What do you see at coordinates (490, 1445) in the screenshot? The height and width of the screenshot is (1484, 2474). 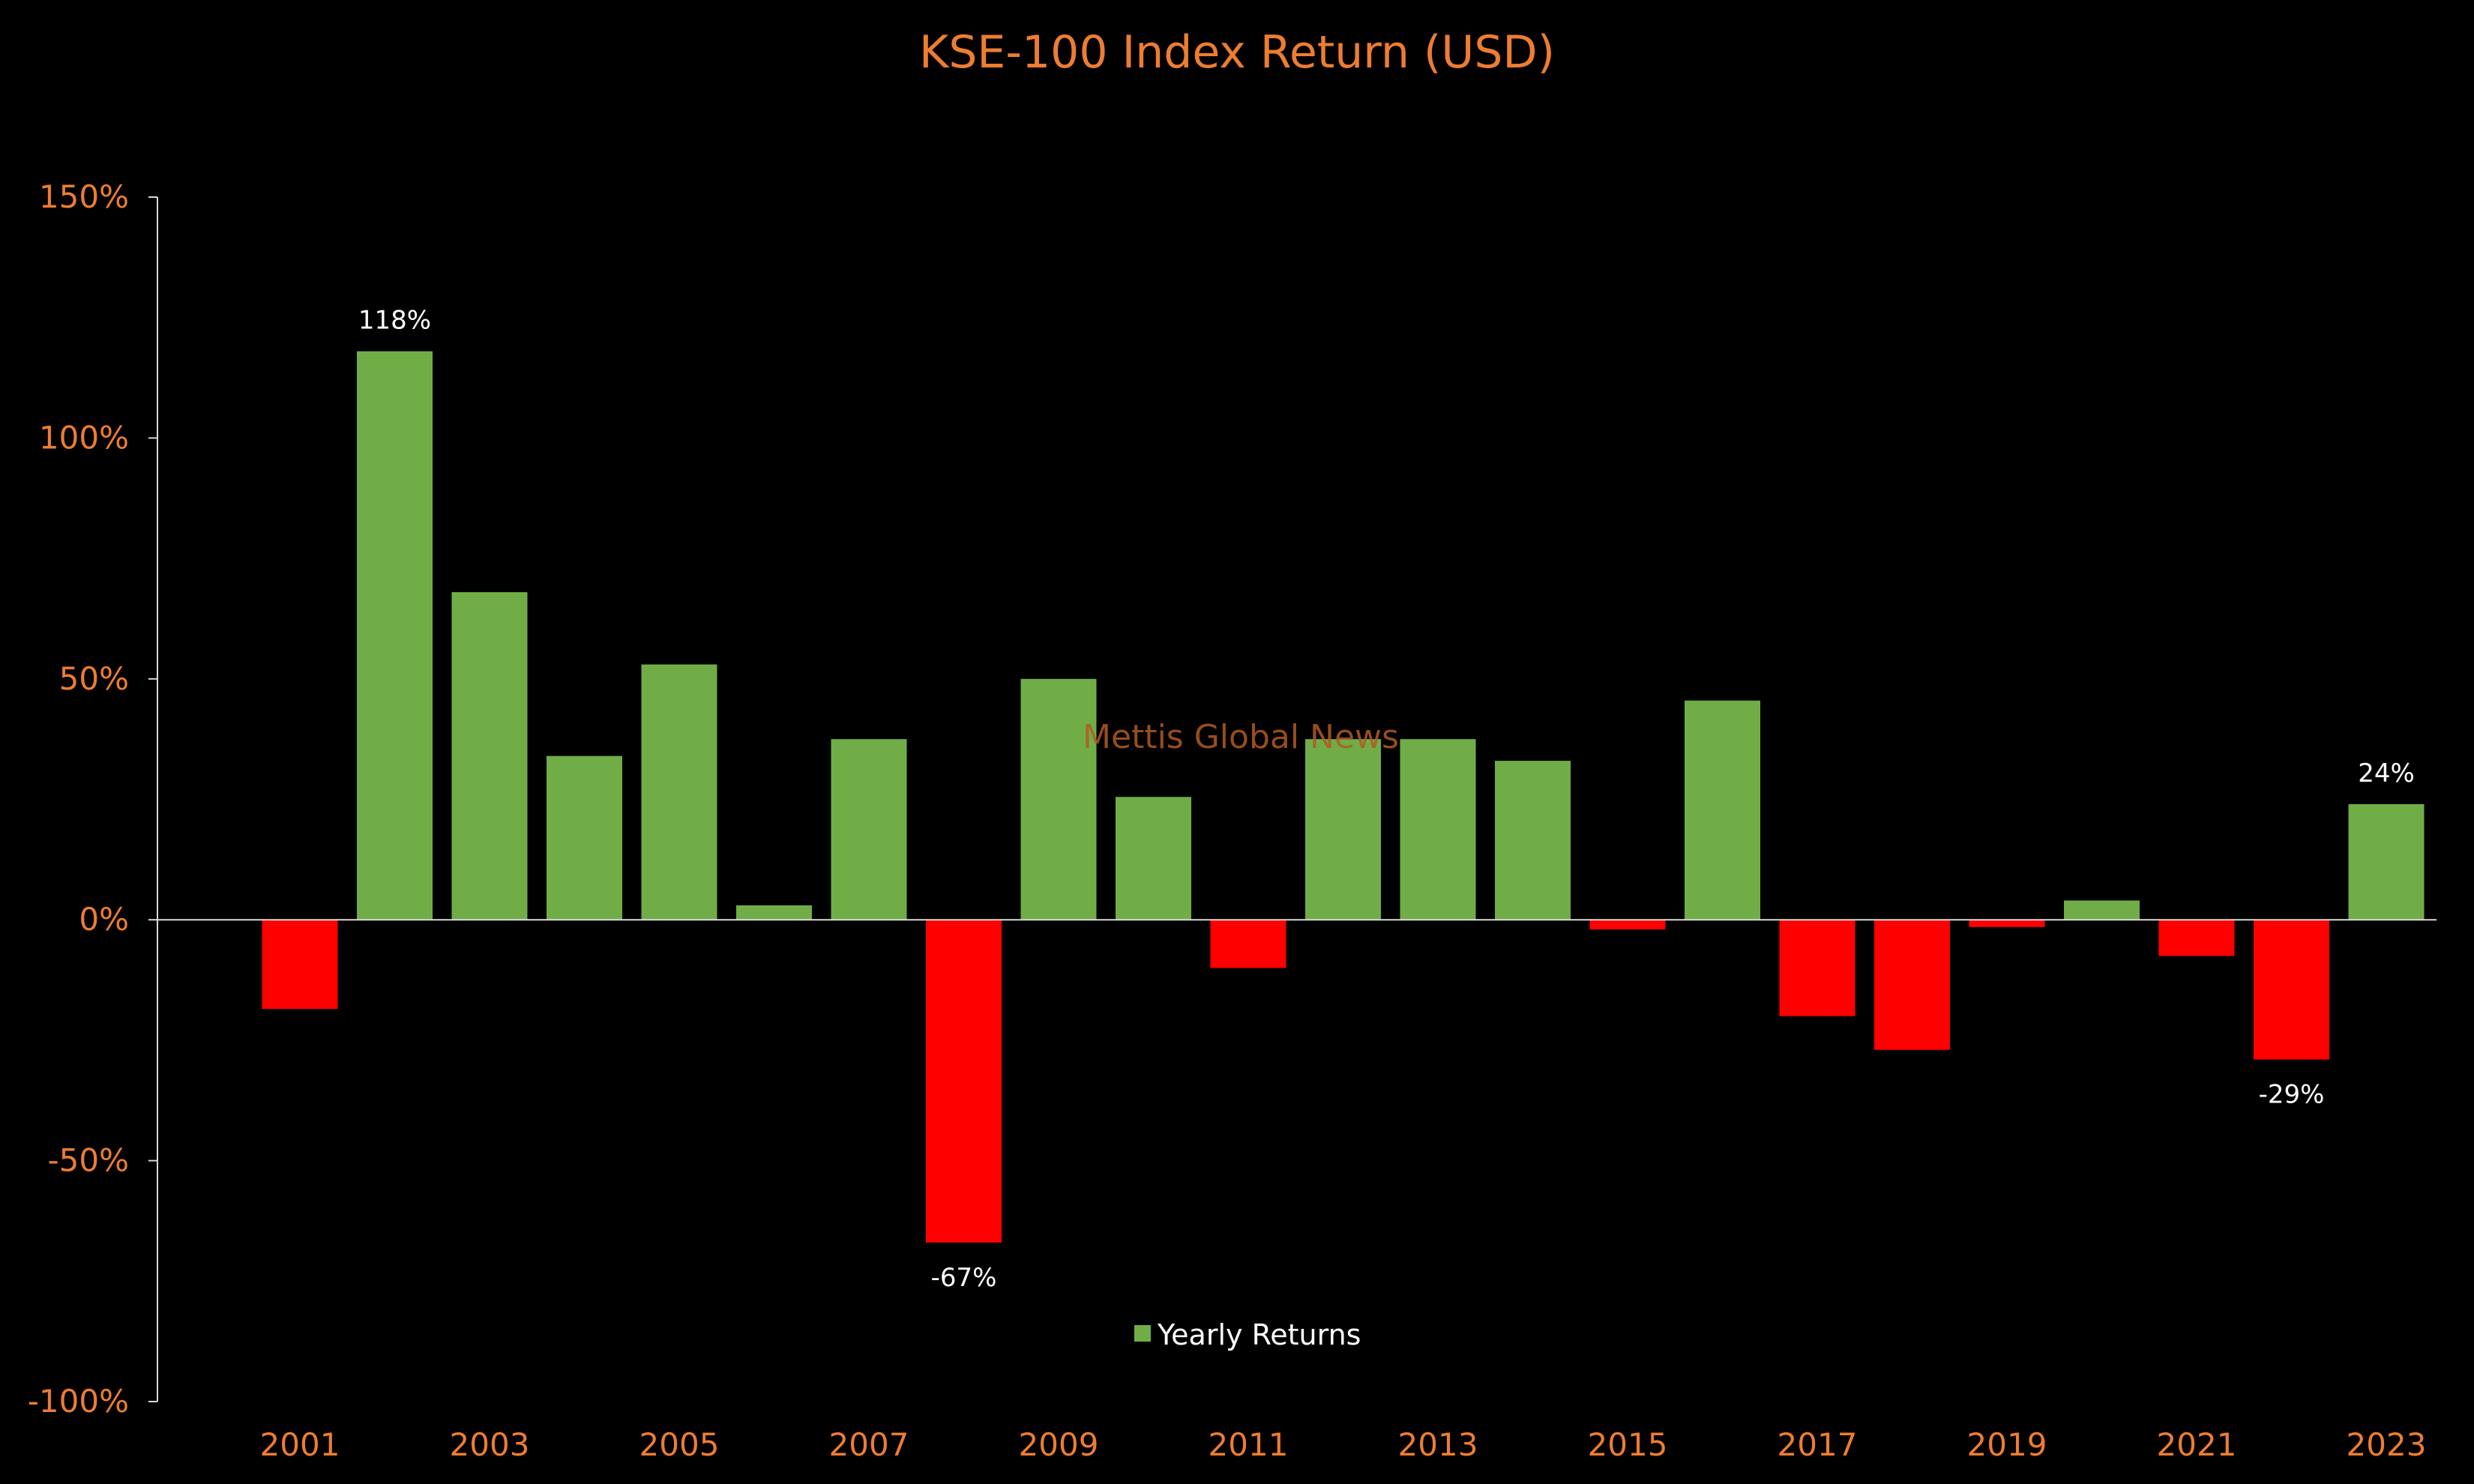 I see `x-tick-label: 2003` at bounding box center [490, 1445].